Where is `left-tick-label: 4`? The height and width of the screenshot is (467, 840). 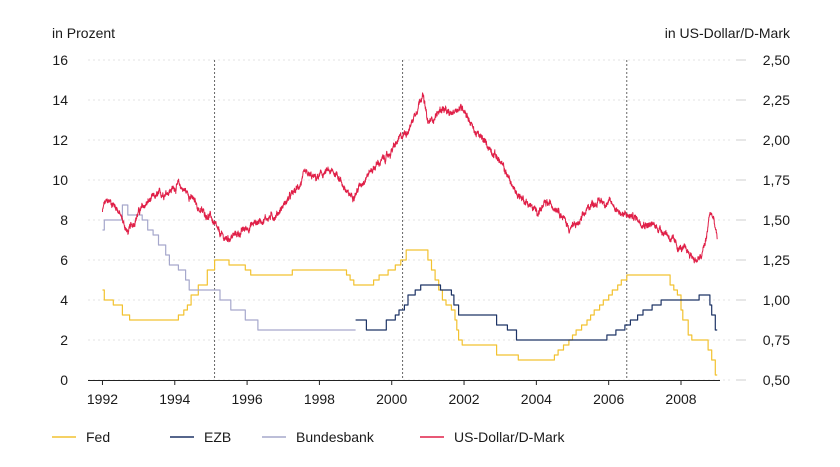
left-tick-label: 4 is located at coordinates (64, 300).